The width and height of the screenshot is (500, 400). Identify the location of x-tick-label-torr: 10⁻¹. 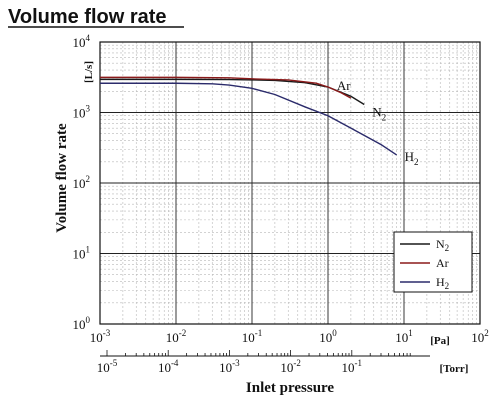
(352, 366).